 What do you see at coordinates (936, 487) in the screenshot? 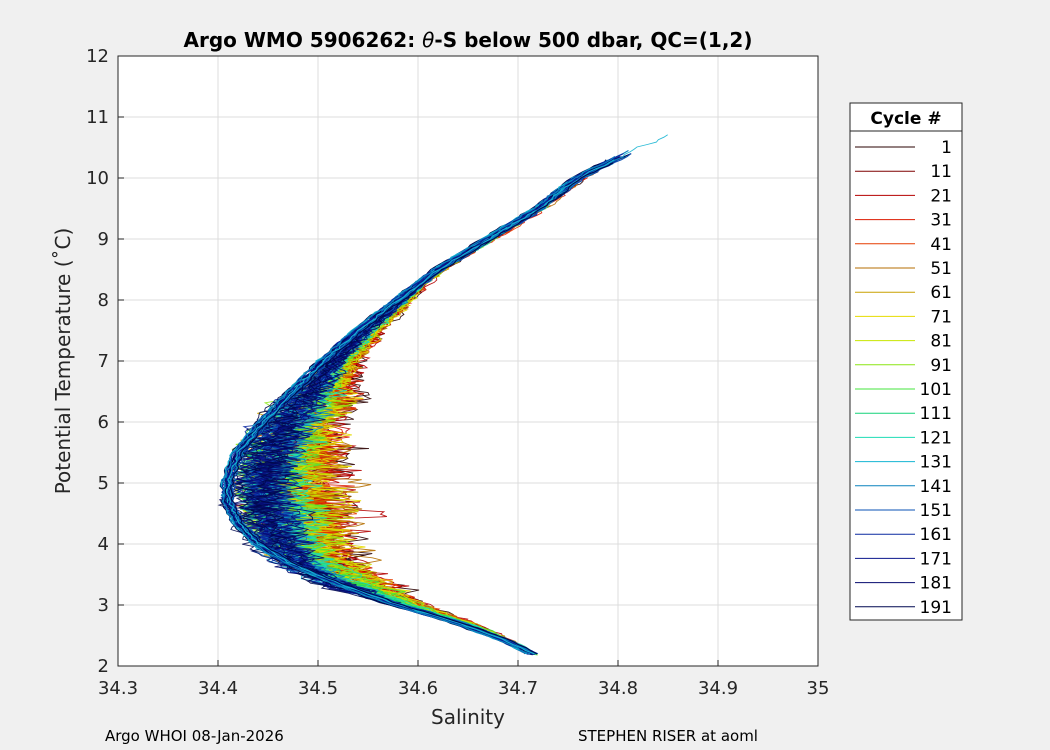
I see `legend-label: 141` at bounding box center [936, 487].